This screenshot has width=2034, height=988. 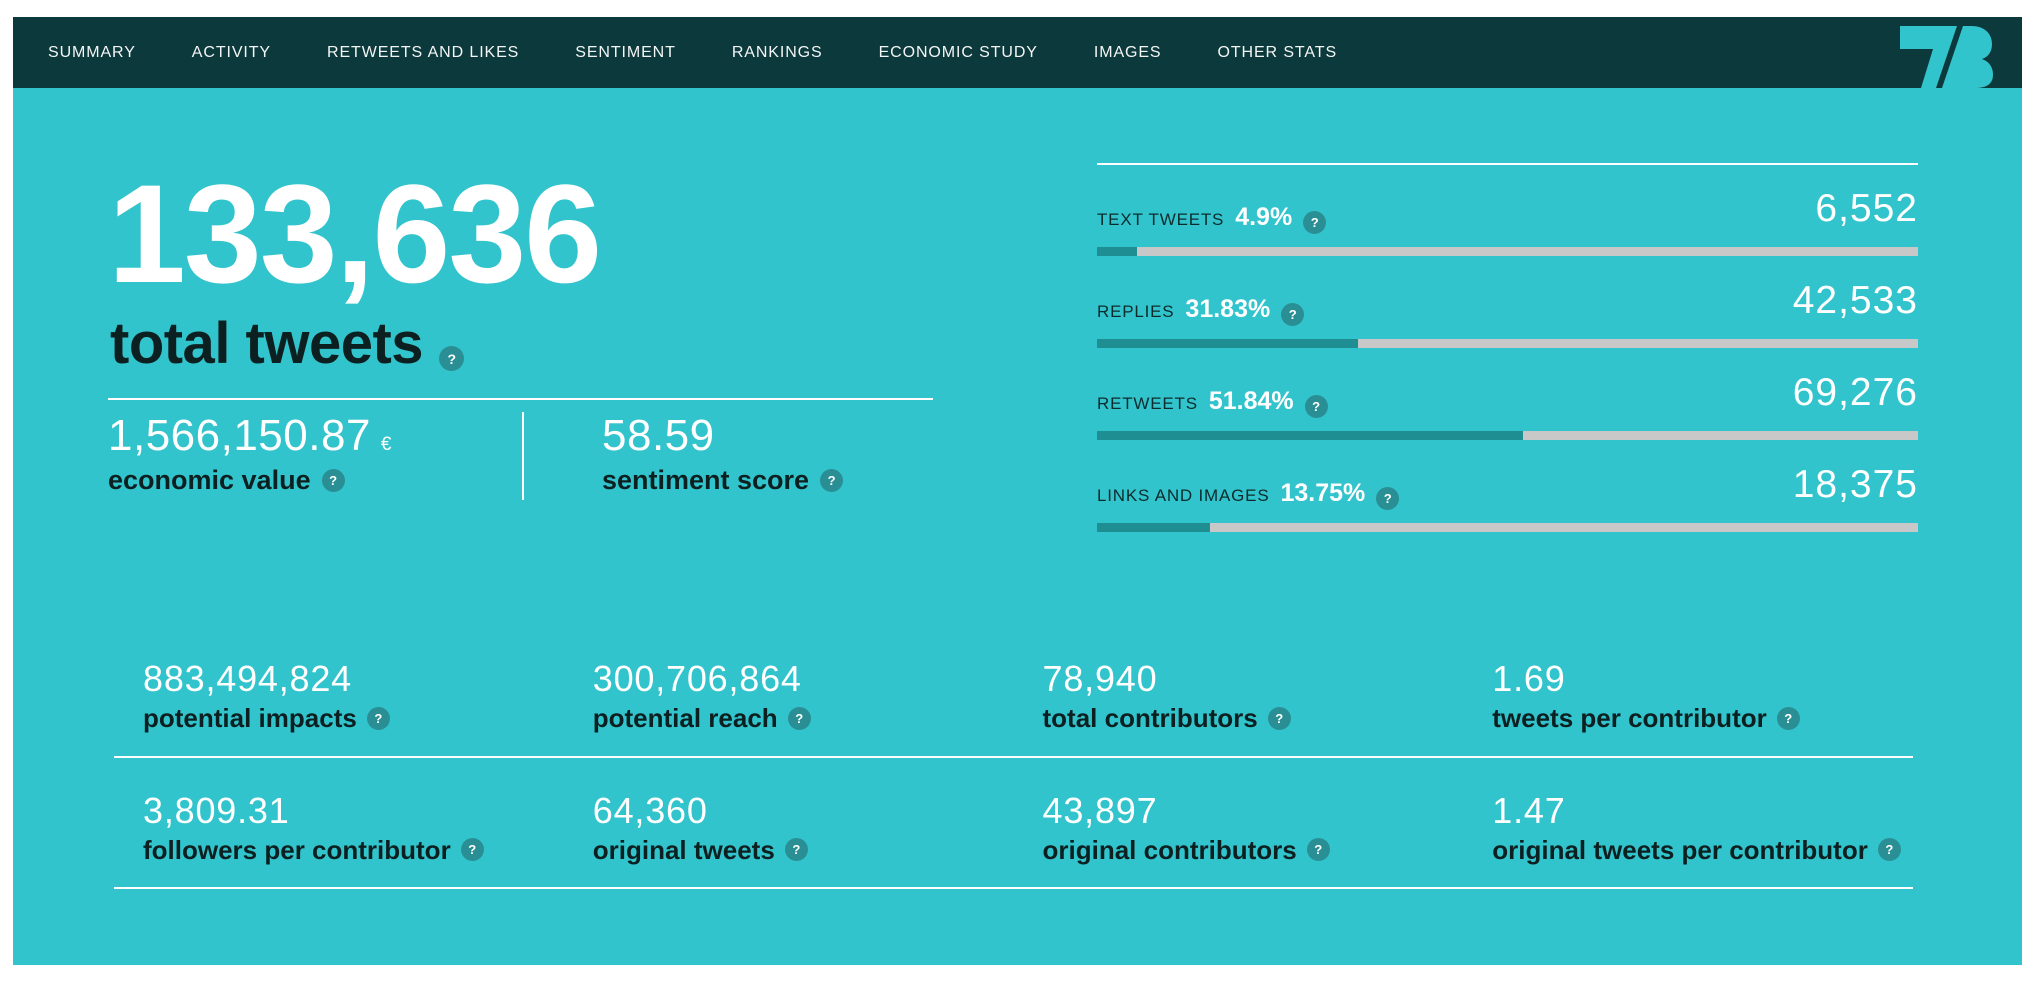 I want to click on stat-value: 1.69, so click(x=1529, y=678).